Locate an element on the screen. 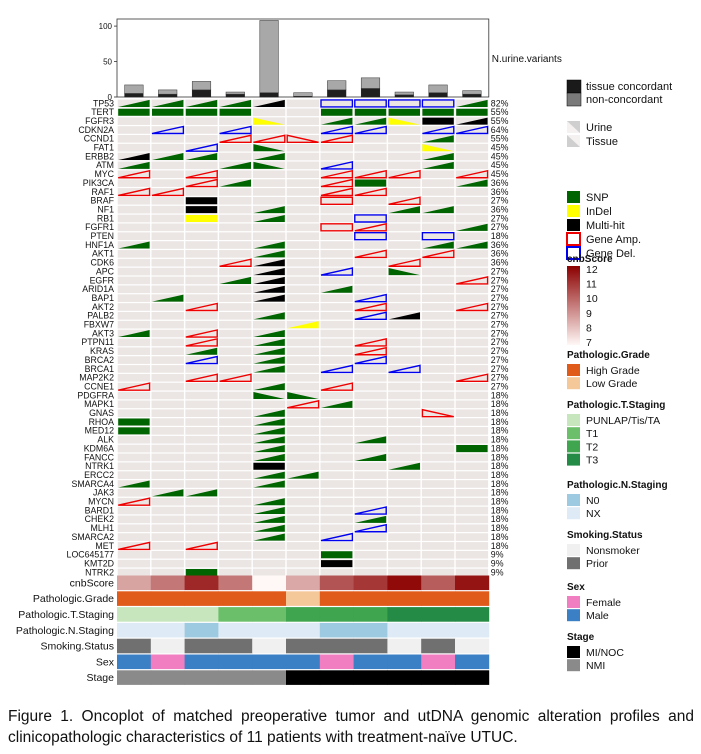 Image resolution: width=701 pixels, height=754 pixels. alteration-indel is located at coordinates (438, 148).